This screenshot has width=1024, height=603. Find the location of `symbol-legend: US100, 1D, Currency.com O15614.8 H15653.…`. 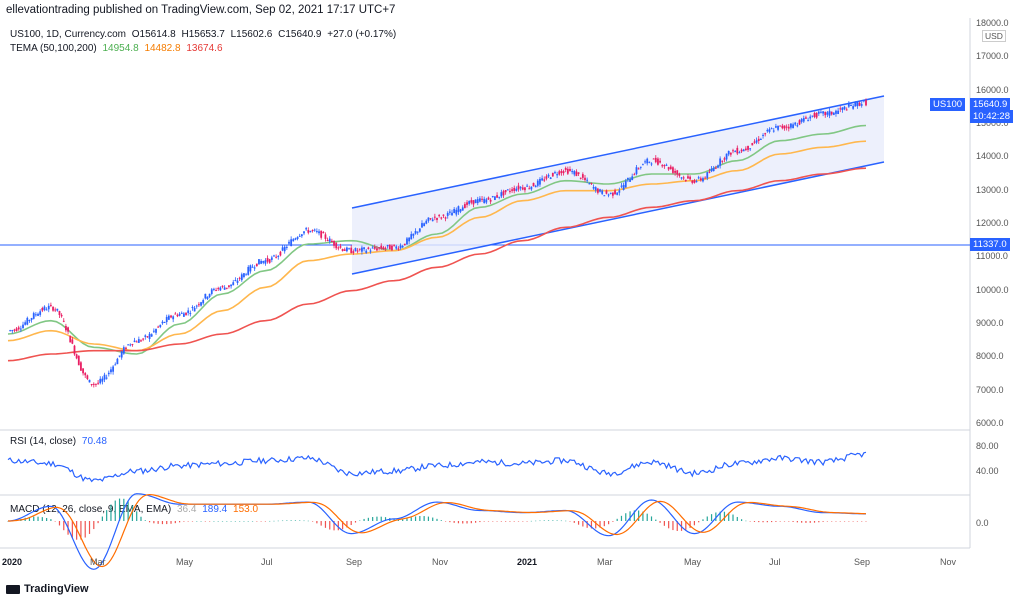

symbol-legend: US100, 1D, Currency.com O15614.8 H15653.… is located at coordinates (204, 34).